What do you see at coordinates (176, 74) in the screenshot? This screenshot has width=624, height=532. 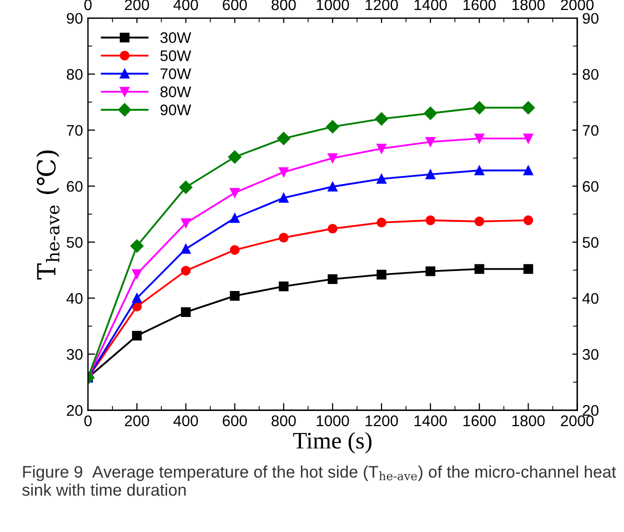 I see `legend-label: 70W` at bounding box center [176, 74].